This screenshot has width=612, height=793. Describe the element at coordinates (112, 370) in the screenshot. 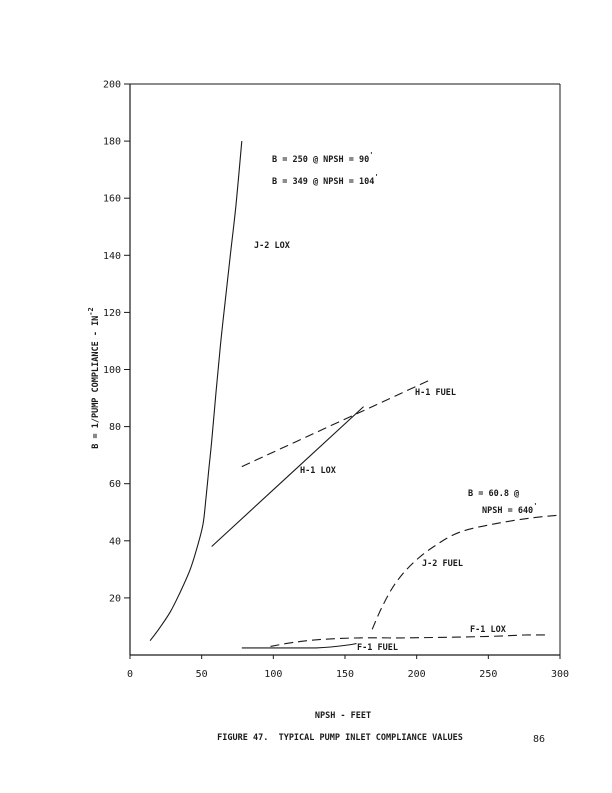

I see `y-tick-label: 100` at that location.